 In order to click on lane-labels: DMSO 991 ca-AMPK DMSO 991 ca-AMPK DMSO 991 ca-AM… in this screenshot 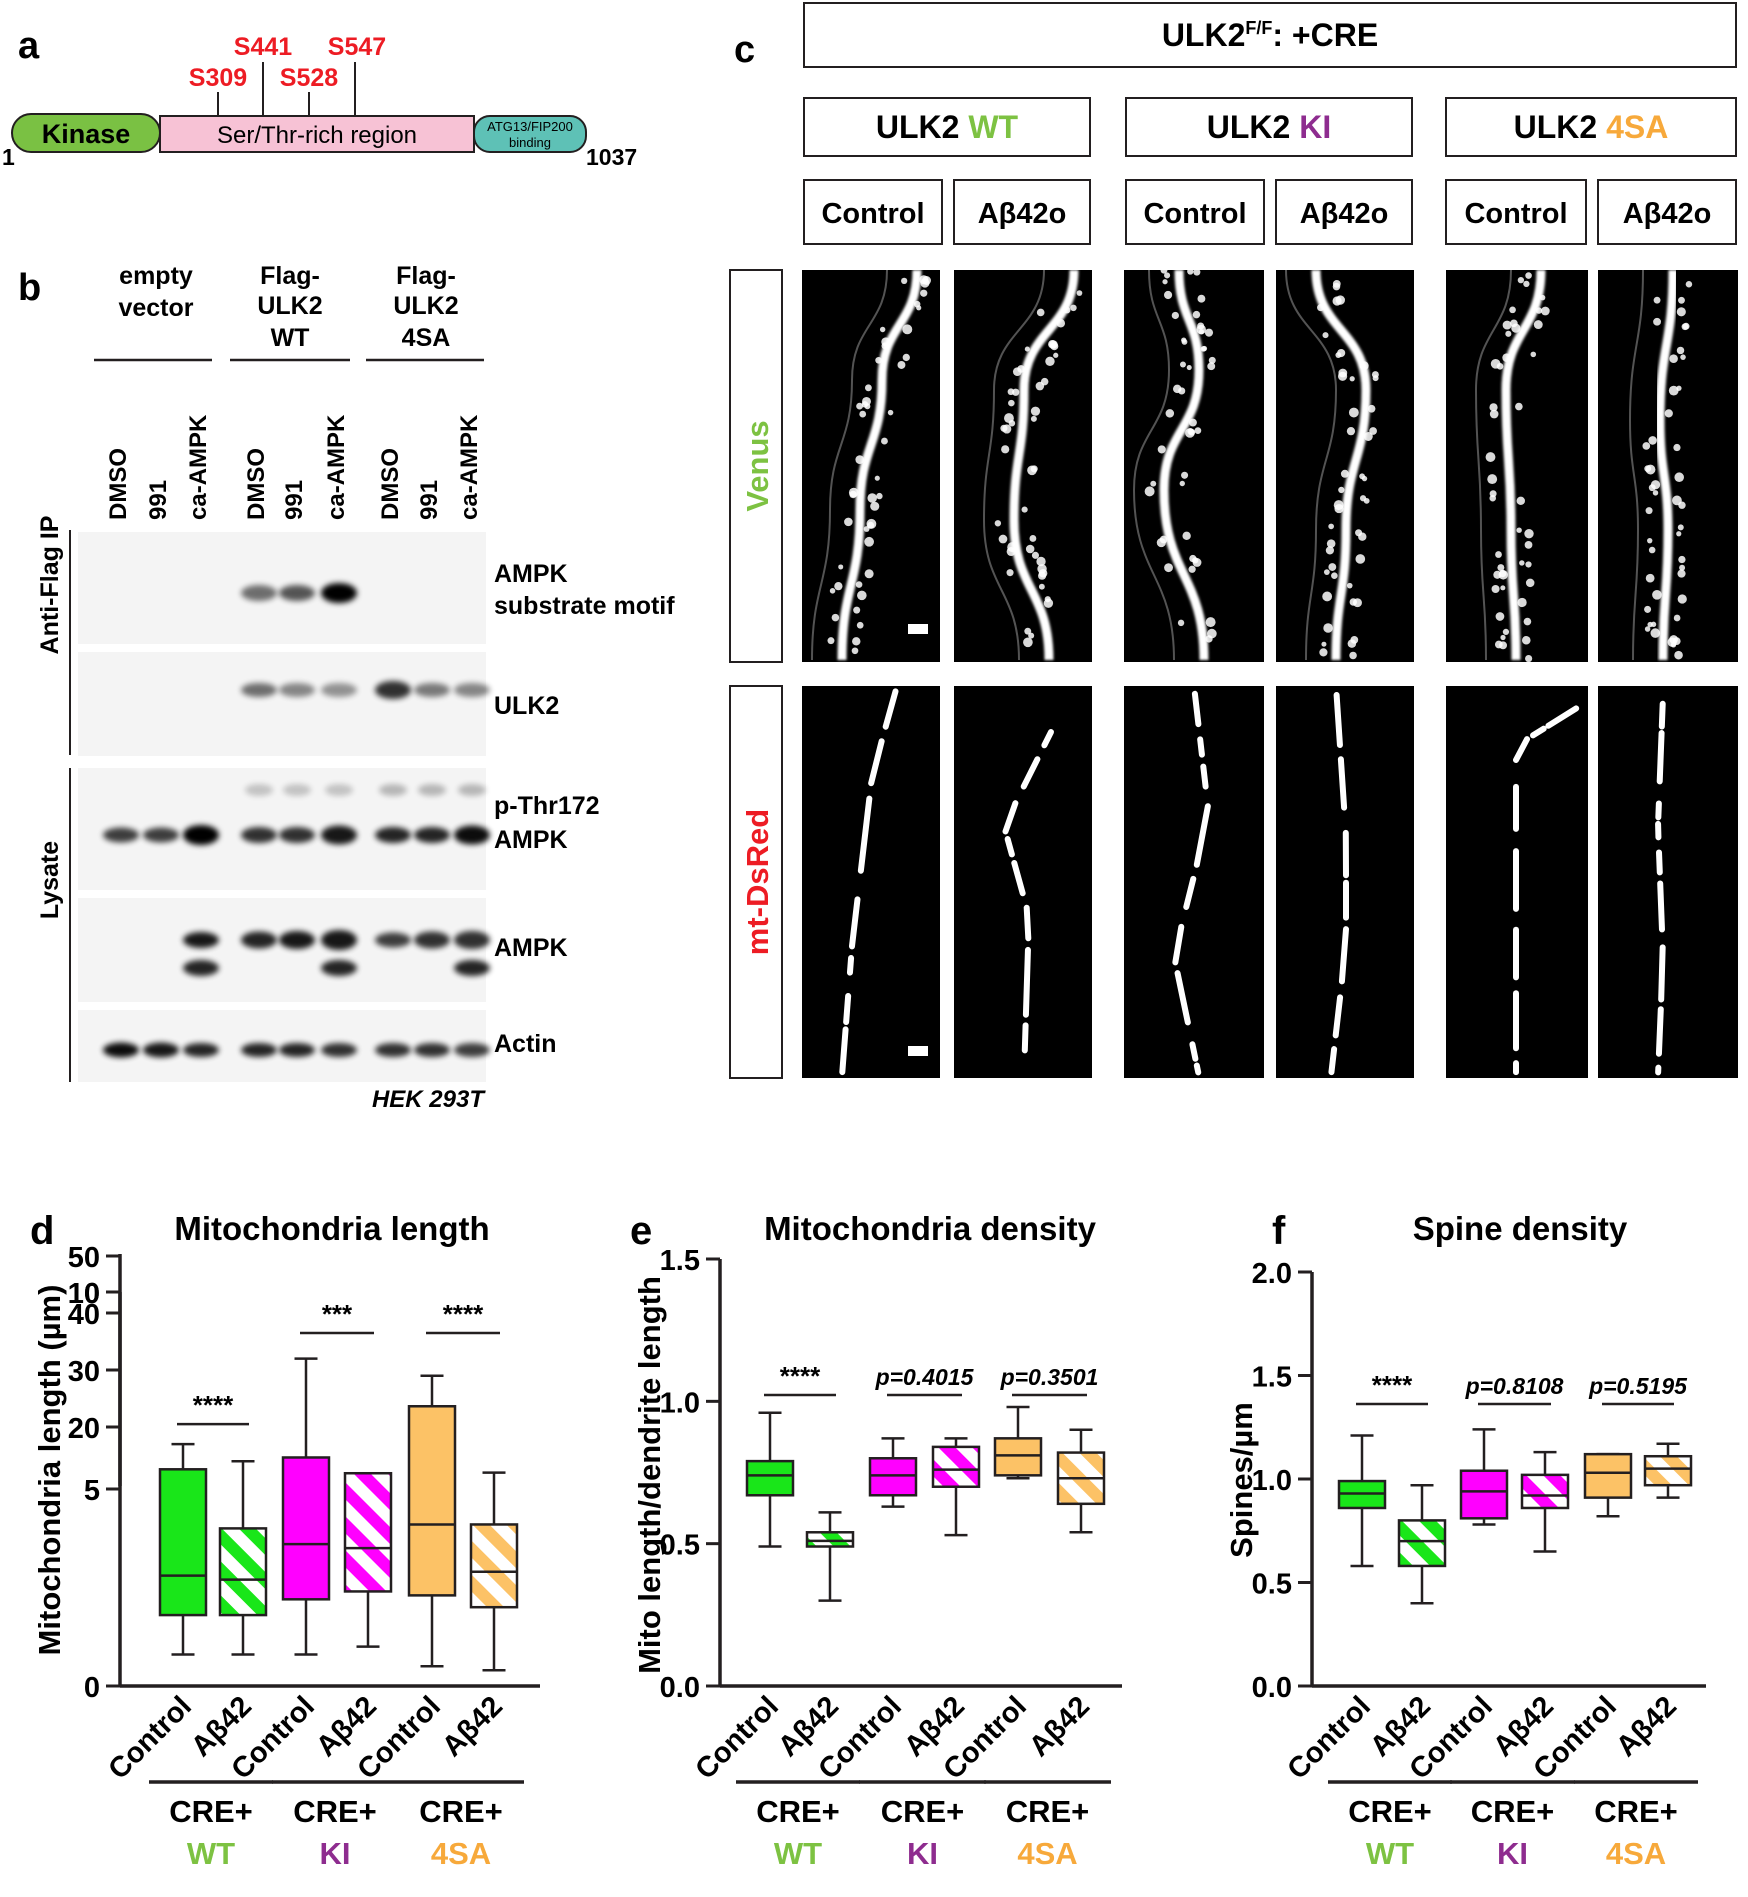, I will do `click(294, 467)`.